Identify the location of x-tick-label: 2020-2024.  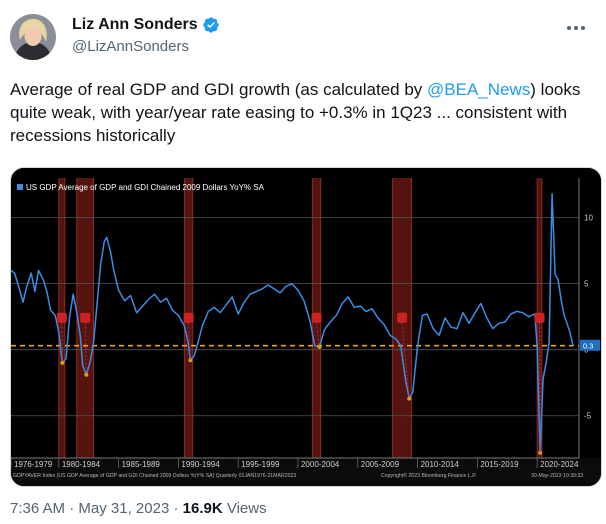
(559, 464).